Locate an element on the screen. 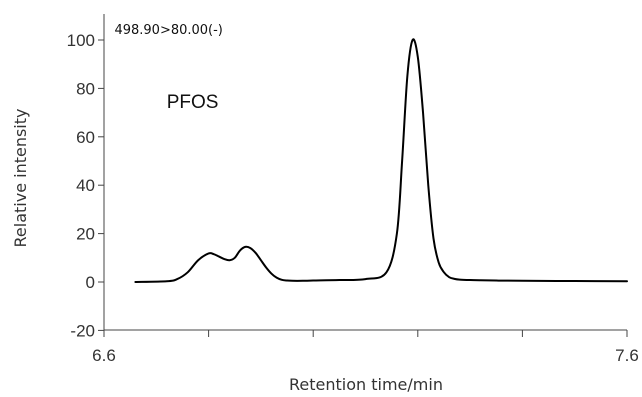  y-tick-label: 40 is located at coordinates (85, 185).